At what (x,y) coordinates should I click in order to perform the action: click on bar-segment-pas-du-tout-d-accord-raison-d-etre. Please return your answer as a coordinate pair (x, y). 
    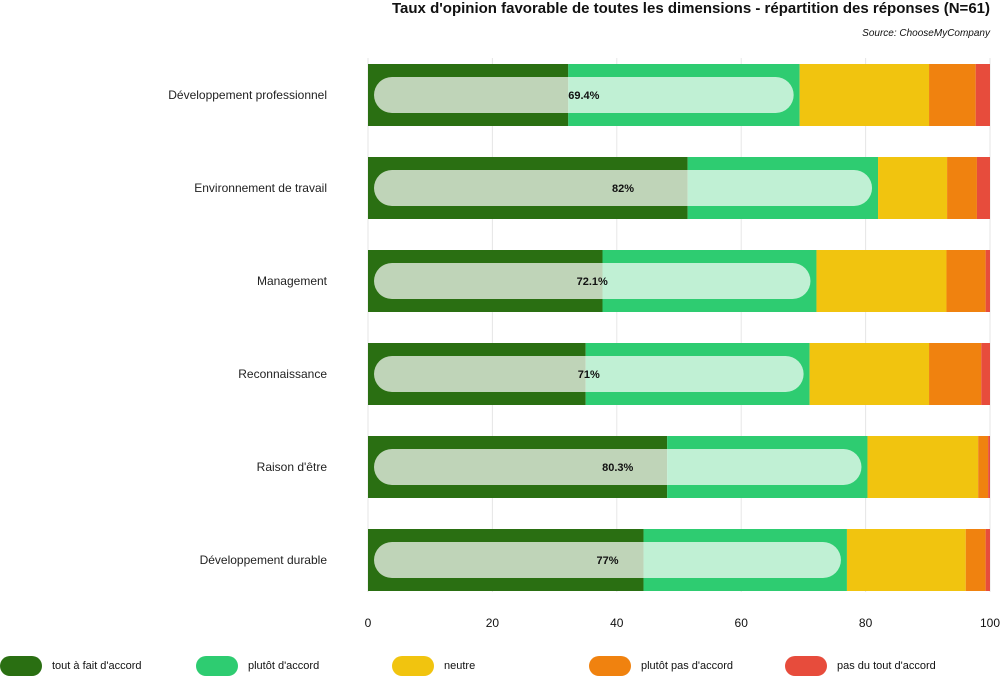
    Looking at the image, I should click on (989, 467).